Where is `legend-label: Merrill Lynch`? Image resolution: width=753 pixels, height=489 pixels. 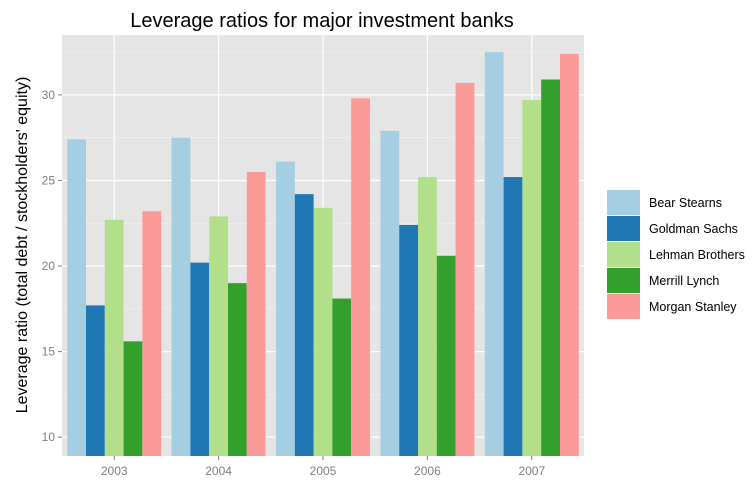 legend-label: Merrill Lynch is located at coordinates (684, 281).